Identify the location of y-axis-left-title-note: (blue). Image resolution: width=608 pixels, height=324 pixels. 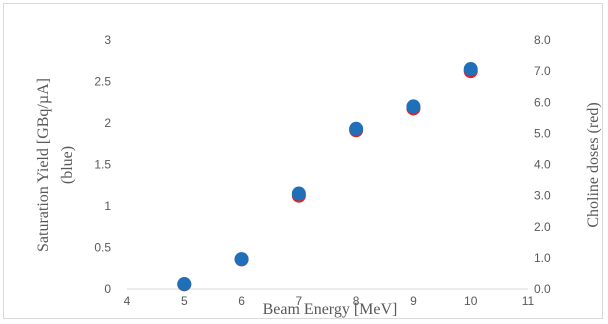
(67, 165).